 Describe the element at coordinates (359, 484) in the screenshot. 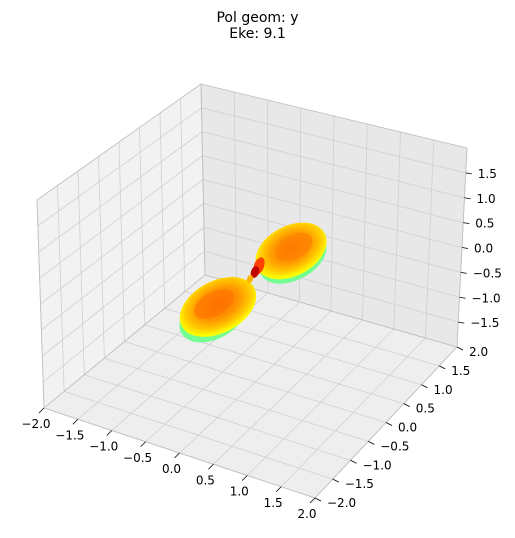

I see `y-tick-label: −1.5` at that location.